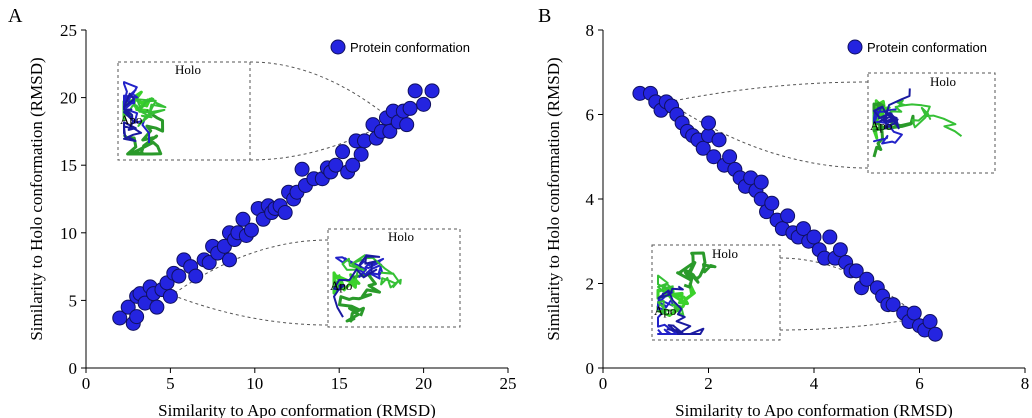 The height and width of the screenshot is (418, 1032). What do you see at coordinates (15, 16) in the screenshot?
I see `panel-label: A` at bounding box center [15, 16].